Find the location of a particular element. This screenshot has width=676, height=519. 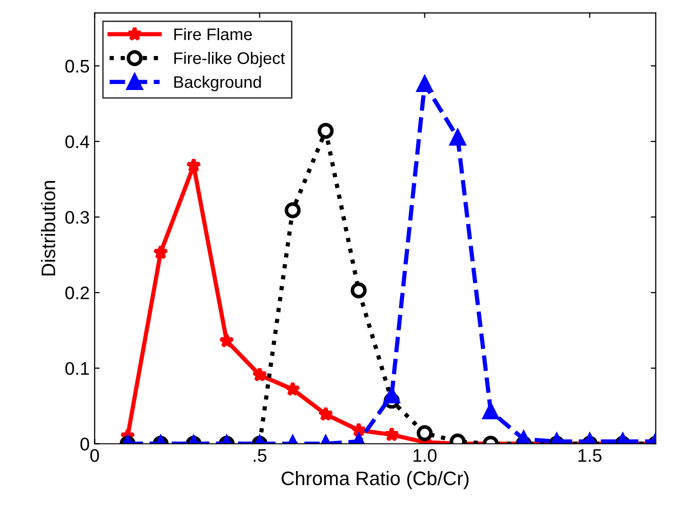

y-tick-label: 0.1 is located at coordinates (77, 368).